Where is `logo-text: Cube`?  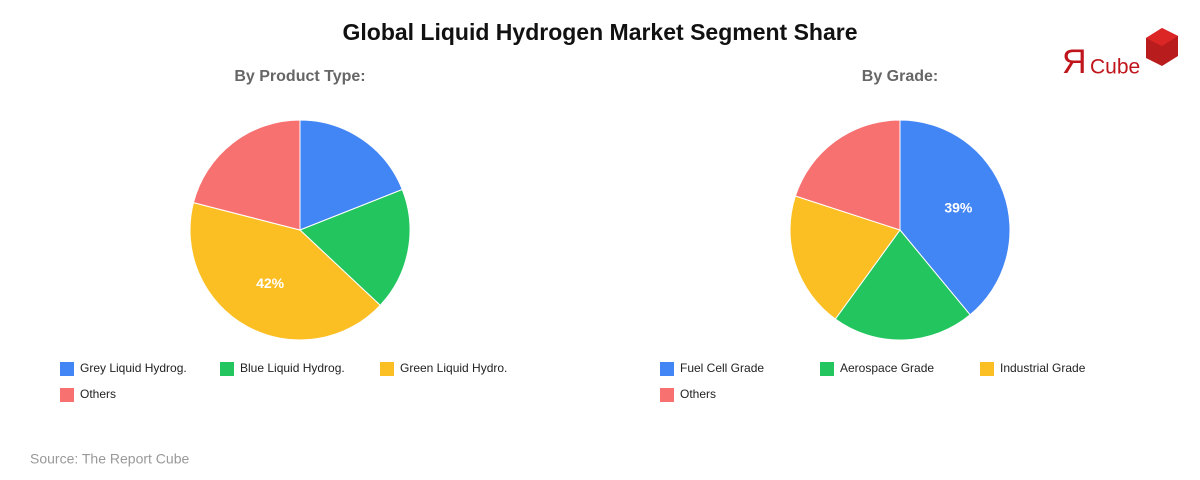 logo-text: Cube is located at coordinates (1115, 67).